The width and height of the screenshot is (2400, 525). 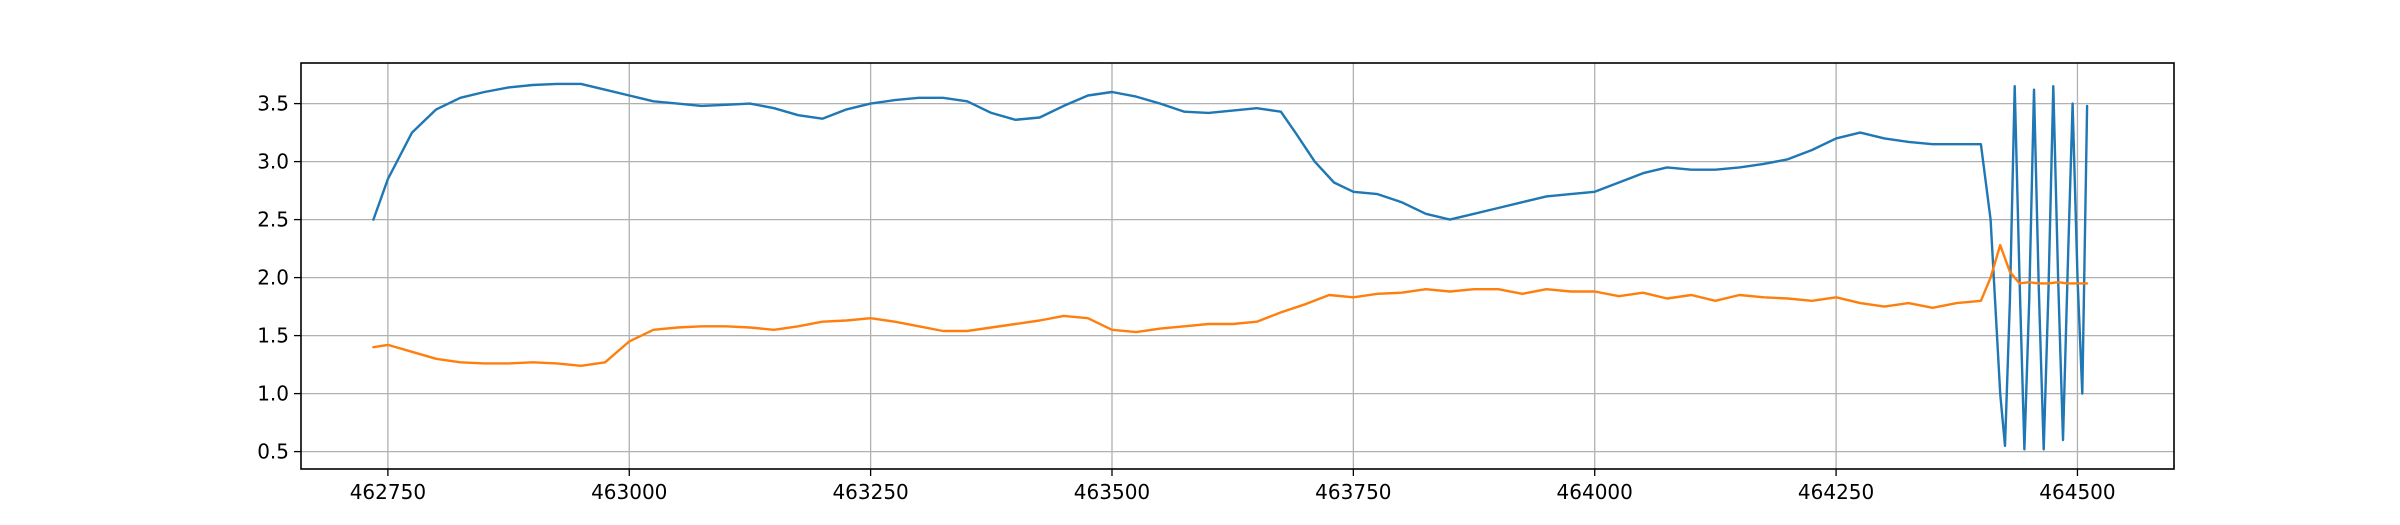 I want to click on x-tick-label: 463000, so click(x=629, y=492).